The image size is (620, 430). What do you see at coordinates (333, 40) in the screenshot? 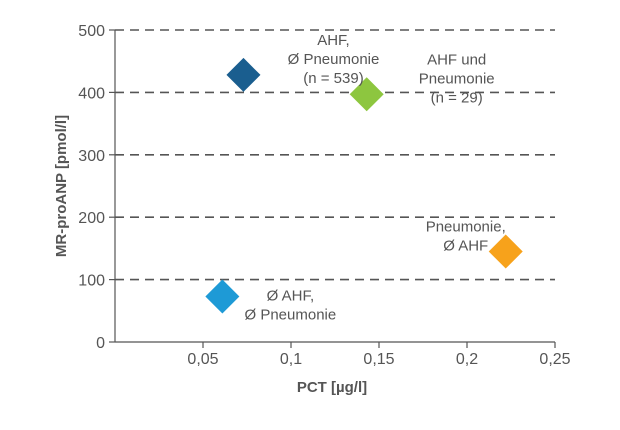
I see `data-point-label-line: AHF,` at bounding box center [333, 40].